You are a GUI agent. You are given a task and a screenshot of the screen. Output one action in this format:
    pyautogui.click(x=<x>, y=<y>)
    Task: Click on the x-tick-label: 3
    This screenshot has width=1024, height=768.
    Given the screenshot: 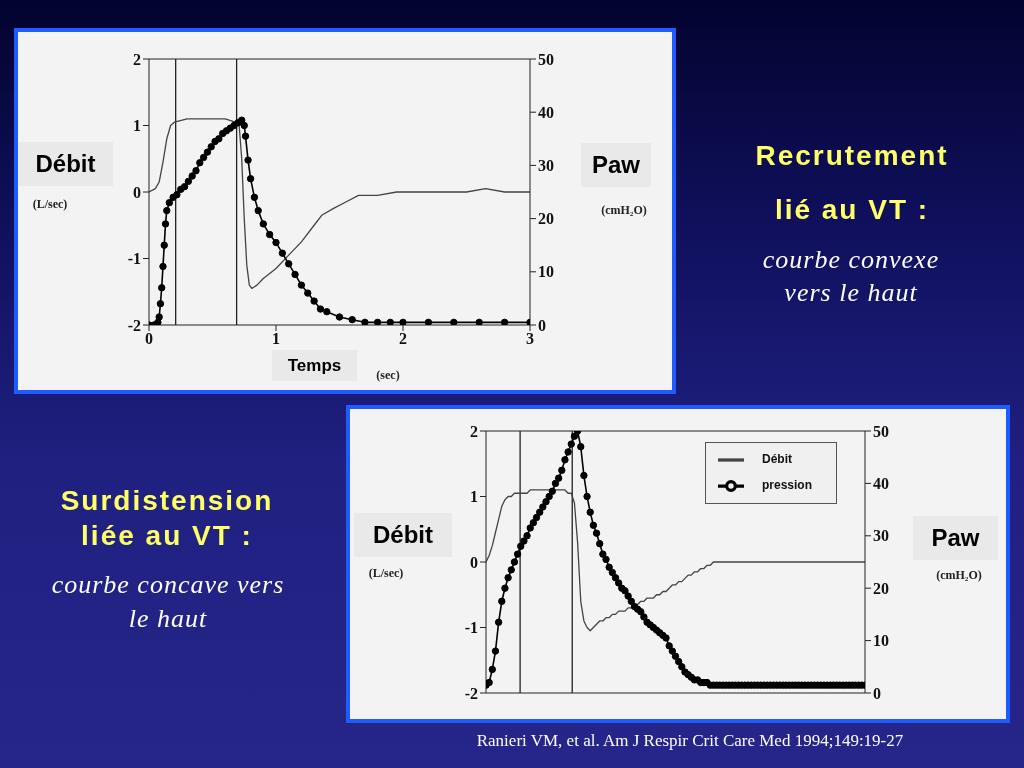 What is the action you would take?
    pyautogui.click(x=530, y=339)
    